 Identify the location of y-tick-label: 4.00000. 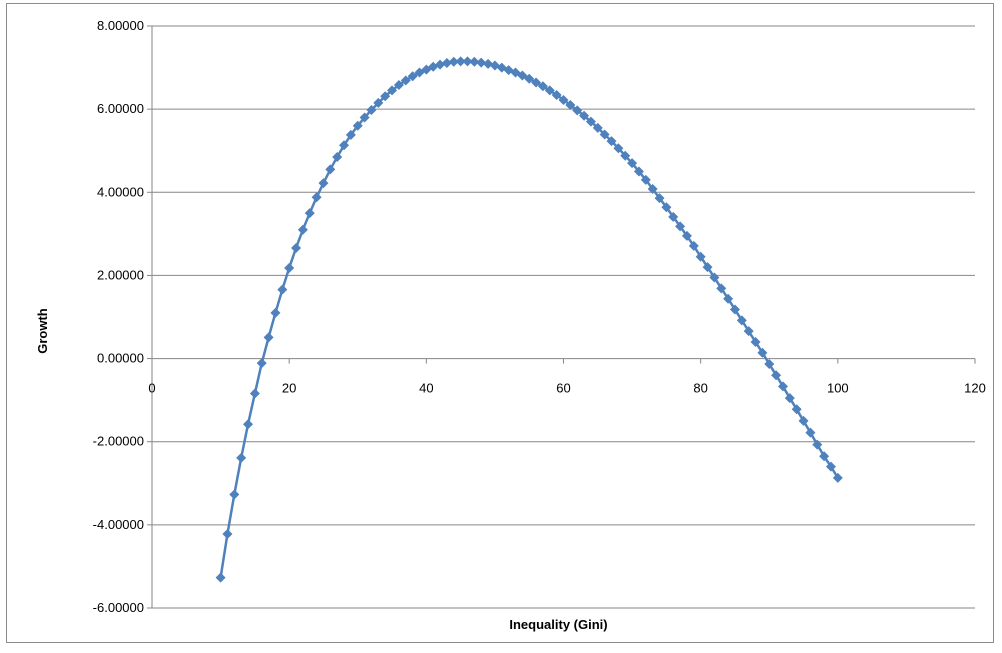
(120, 191).